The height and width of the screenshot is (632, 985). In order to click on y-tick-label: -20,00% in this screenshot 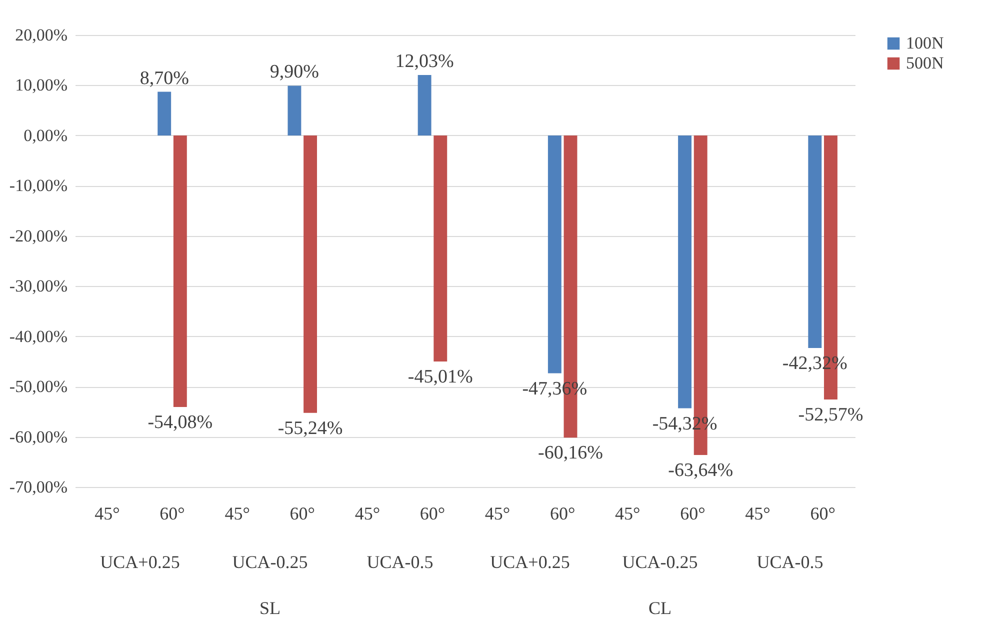, I will do `click(38, 236)`.